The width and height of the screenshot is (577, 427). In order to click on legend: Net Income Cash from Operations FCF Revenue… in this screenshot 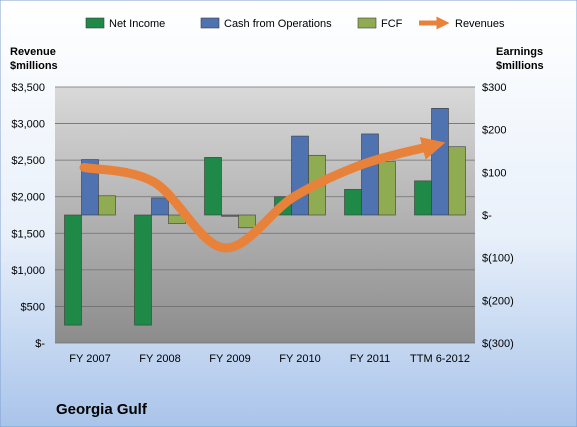, I will do `click(295, 23)`.